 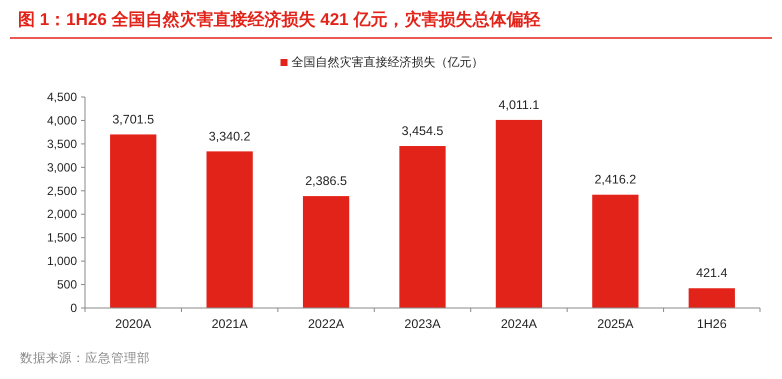 What do you see at coordinates (519, 324) in the screenshot?
I see `x-tick-label: 2024A` at bounding box center [519, 324].